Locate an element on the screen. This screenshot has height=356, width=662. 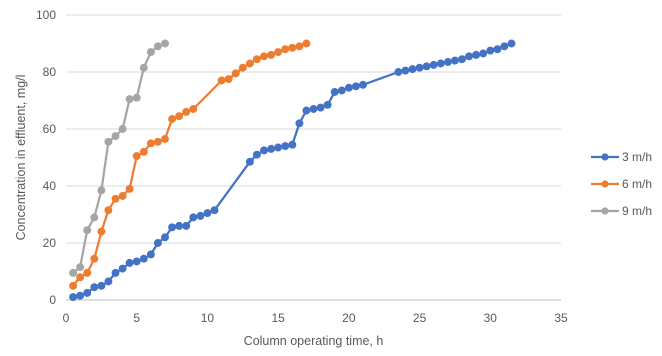
y-tick-label: 40 is located at coordinates (50, 186).